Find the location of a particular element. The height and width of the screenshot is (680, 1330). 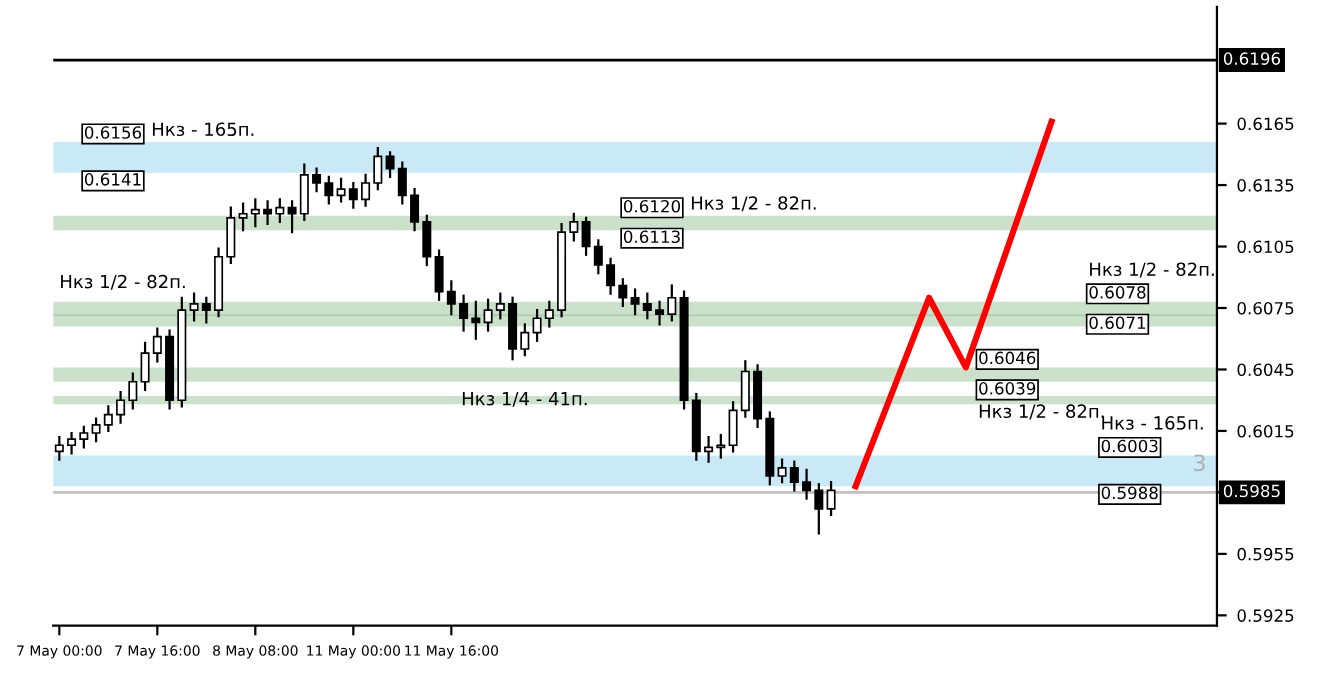

y-tick-label: 0.5925 is located at coordinates (1265, 615).